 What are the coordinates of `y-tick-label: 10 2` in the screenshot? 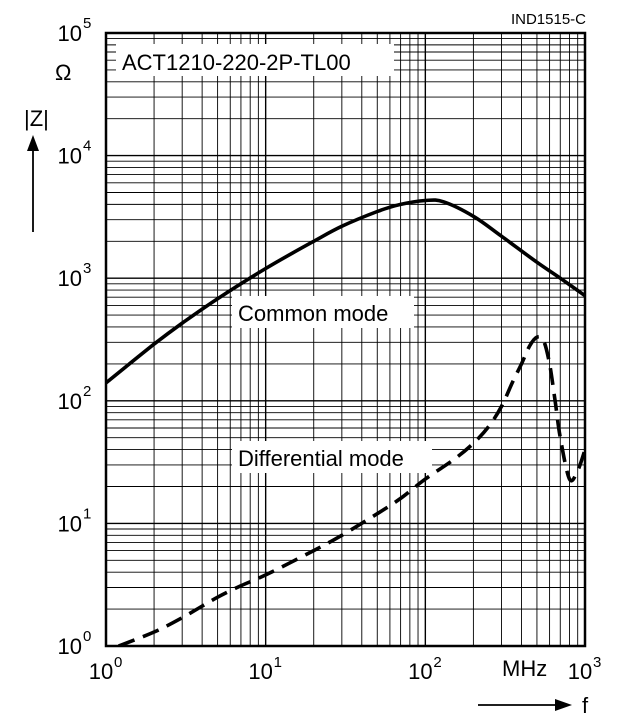 It's located at (75, 398).